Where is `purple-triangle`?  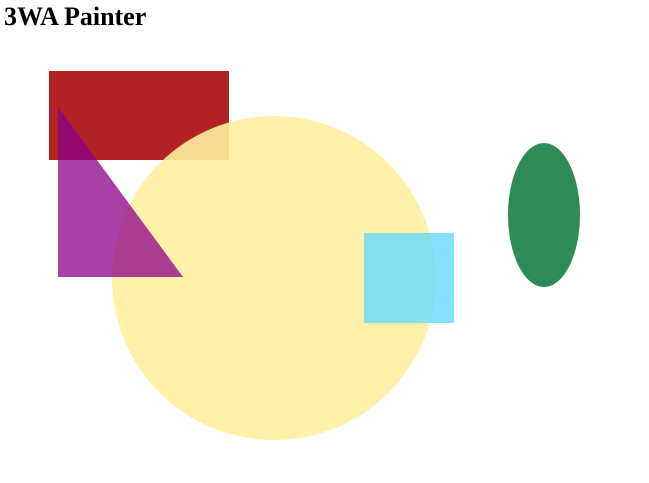 purple-triangle is located at coordinates (120, 192).